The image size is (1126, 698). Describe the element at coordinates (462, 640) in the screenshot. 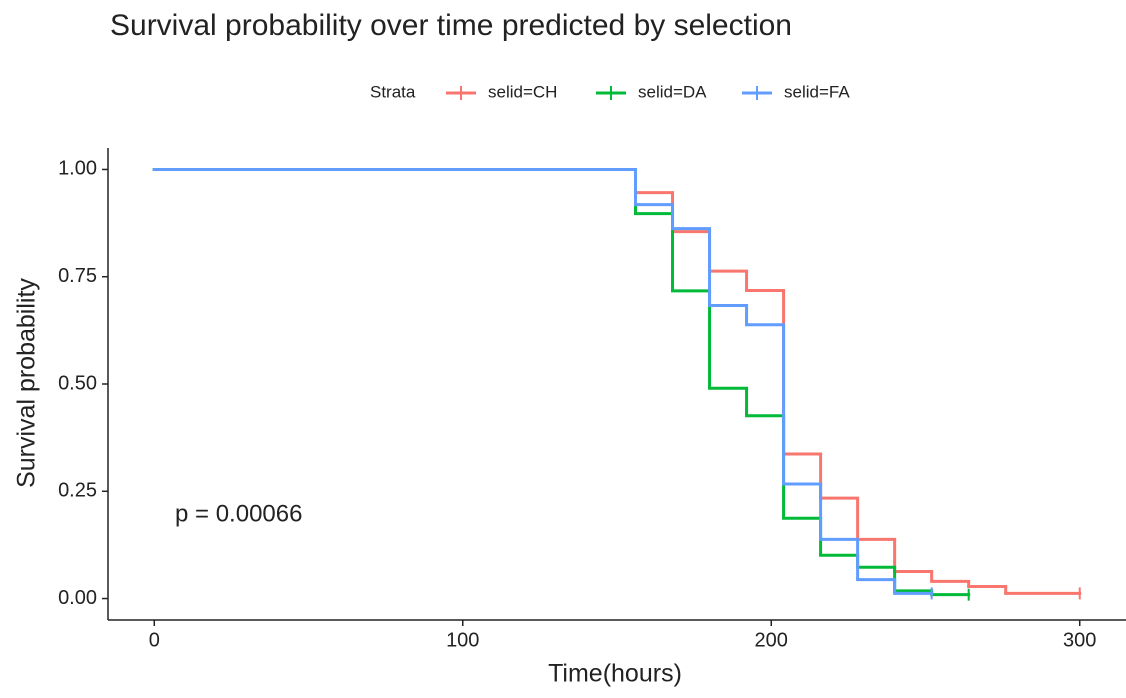

I see `x-tick-label: 100` at that location.